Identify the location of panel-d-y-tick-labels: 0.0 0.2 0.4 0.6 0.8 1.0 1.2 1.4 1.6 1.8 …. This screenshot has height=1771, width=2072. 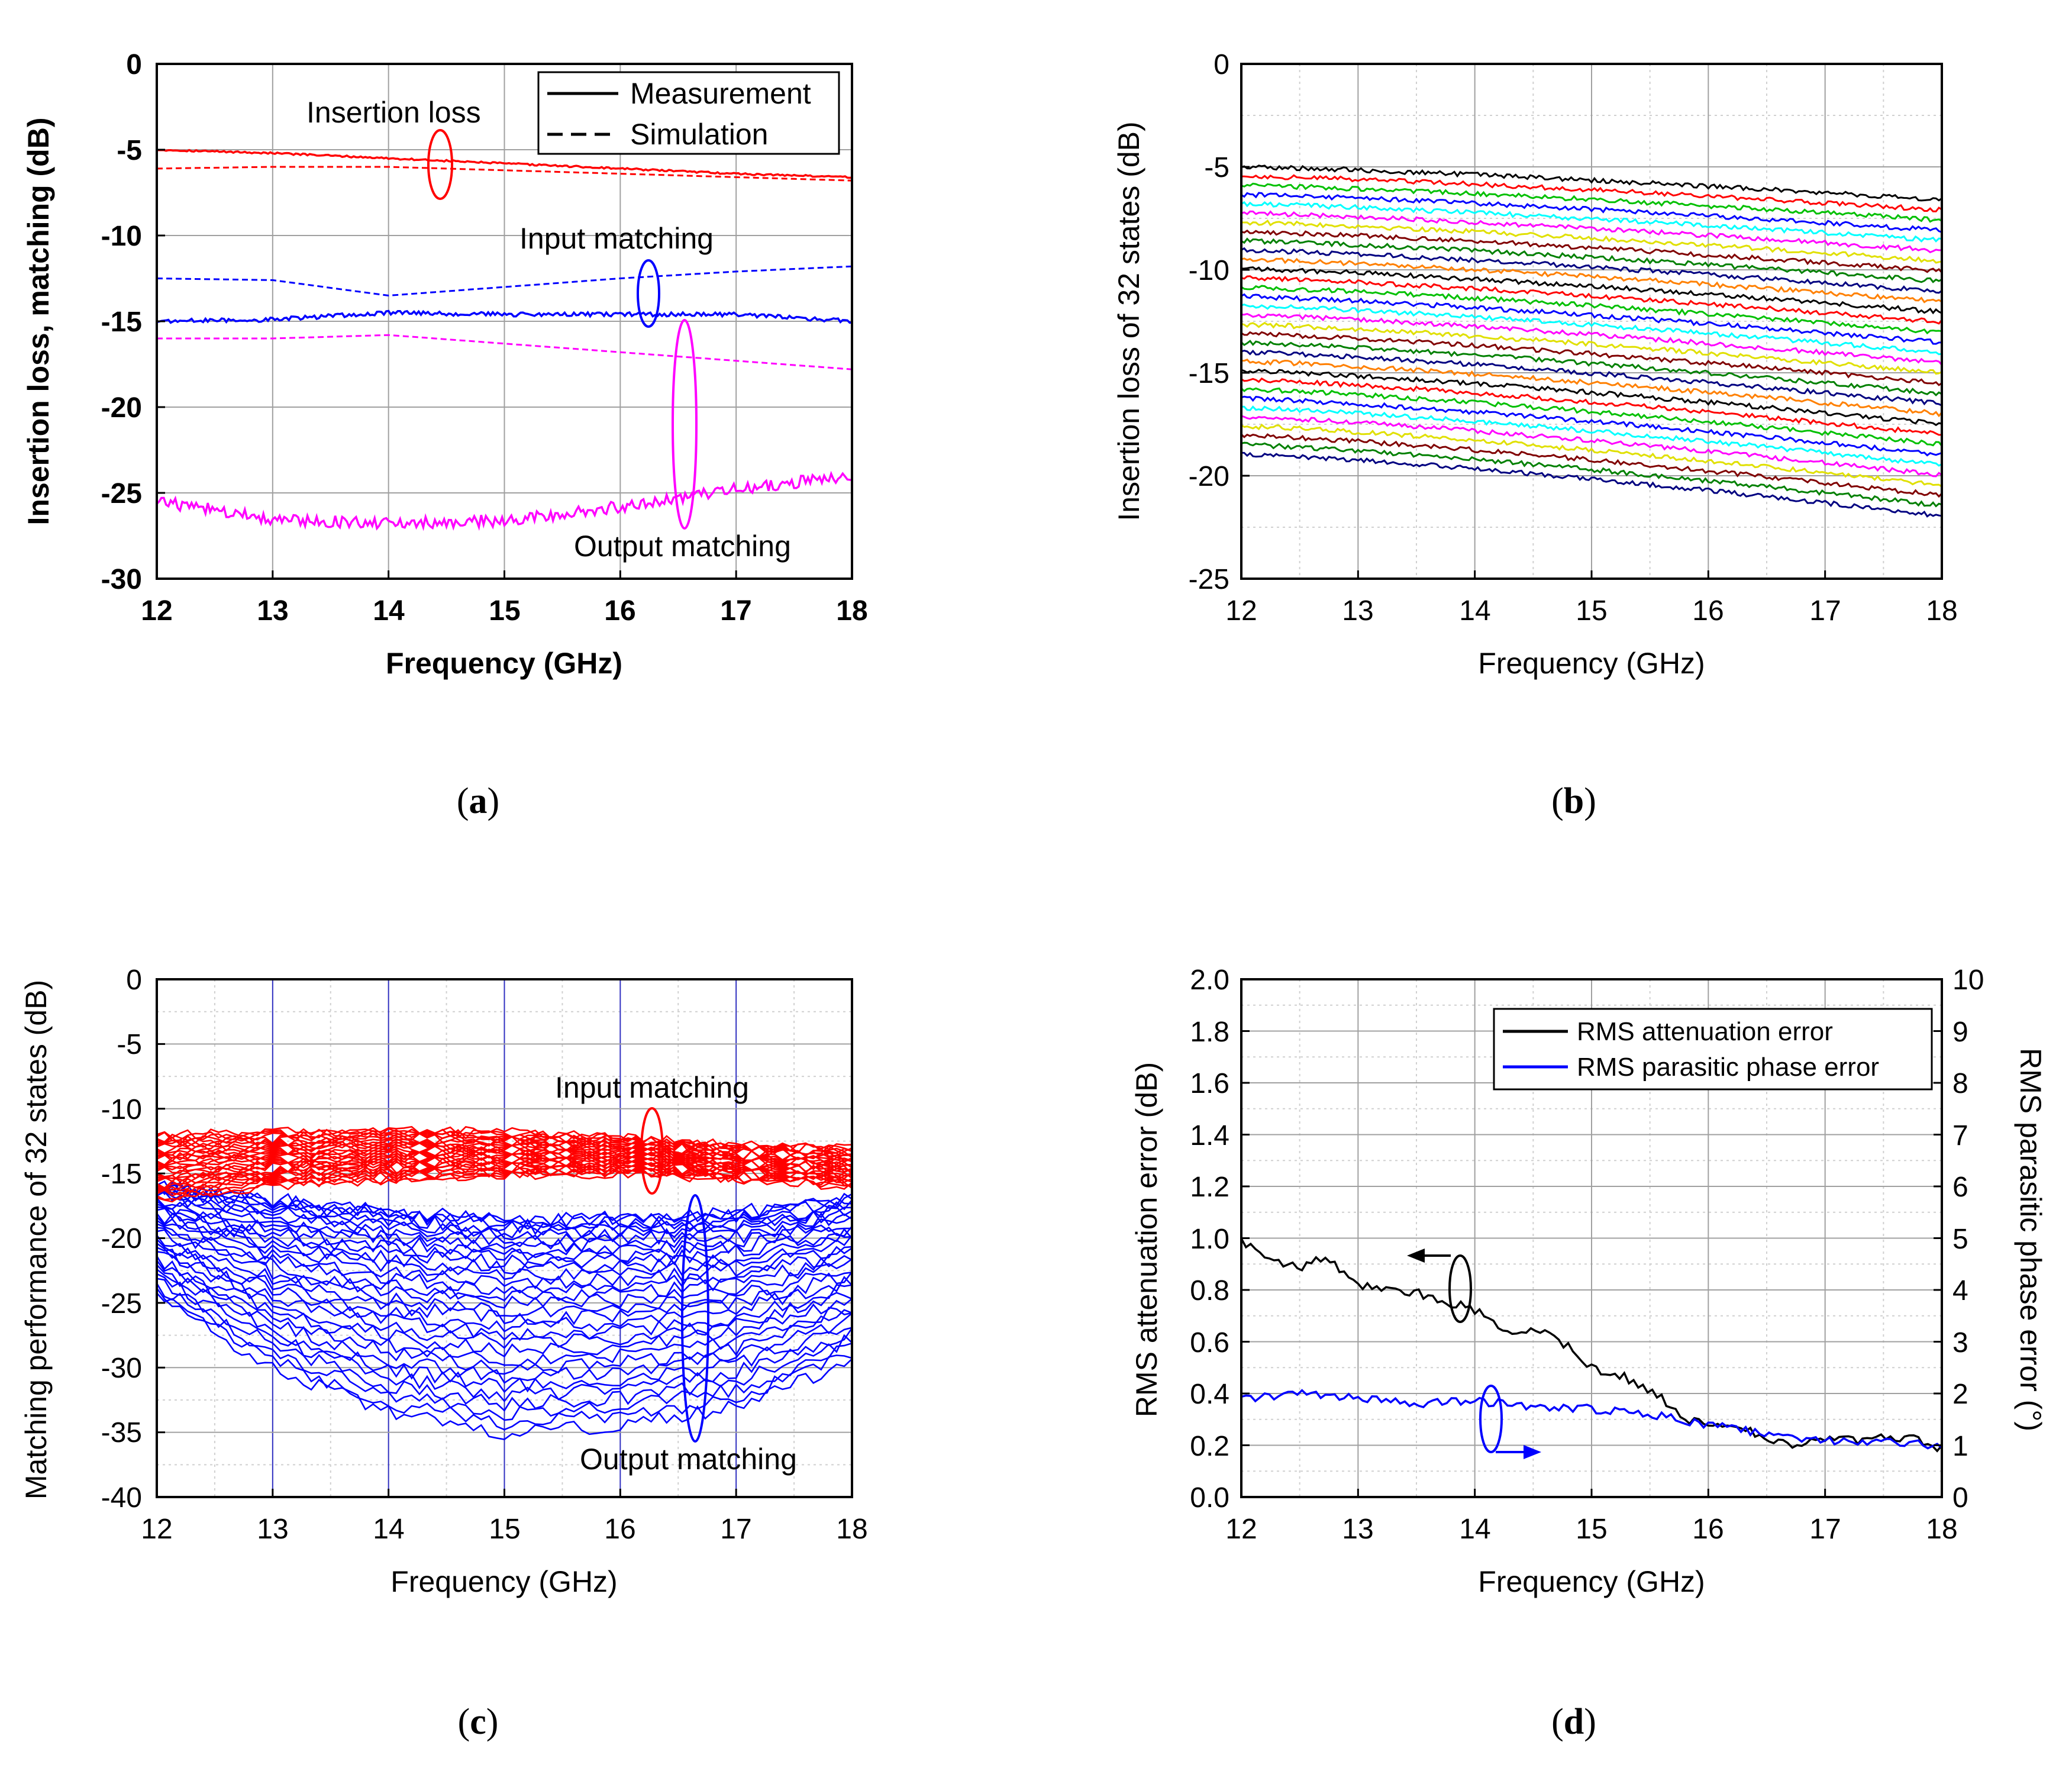
(1210, 1239).